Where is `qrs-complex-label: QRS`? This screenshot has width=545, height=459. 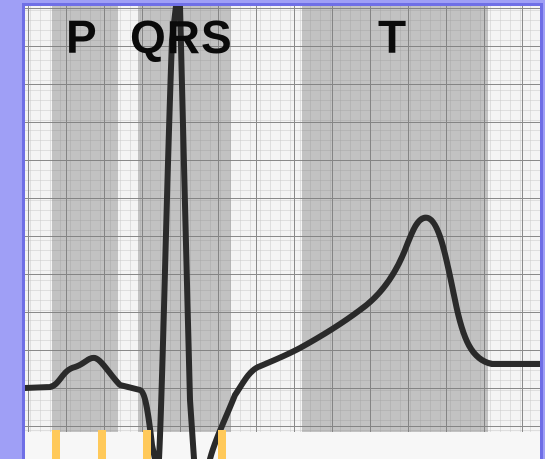
qrs-complex-label: QRS is located at coordinates (181, 37).